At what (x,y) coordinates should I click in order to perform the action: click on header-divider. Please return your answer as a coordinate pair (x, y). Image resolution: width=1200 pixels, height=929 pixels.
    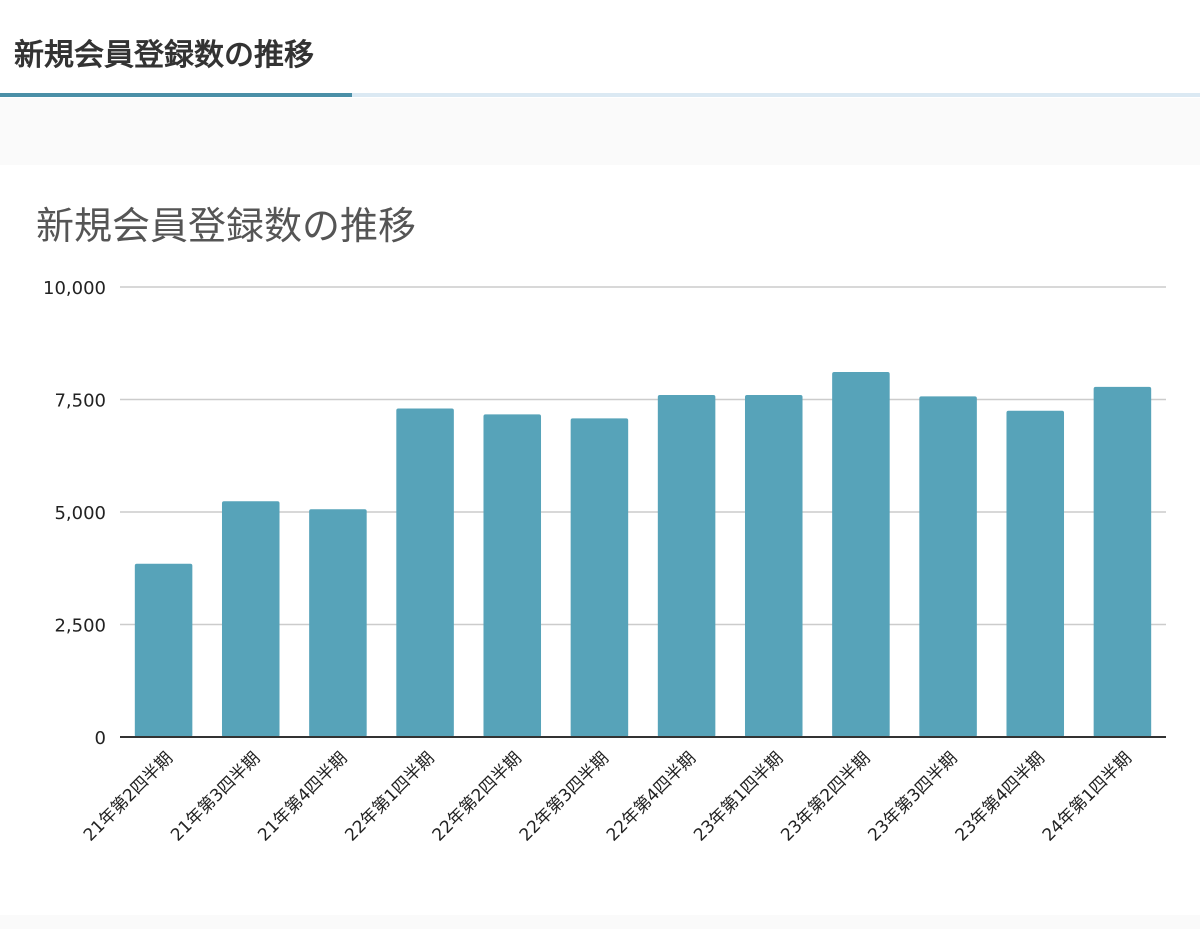
    Looking at the image, I should click on (600, 95).